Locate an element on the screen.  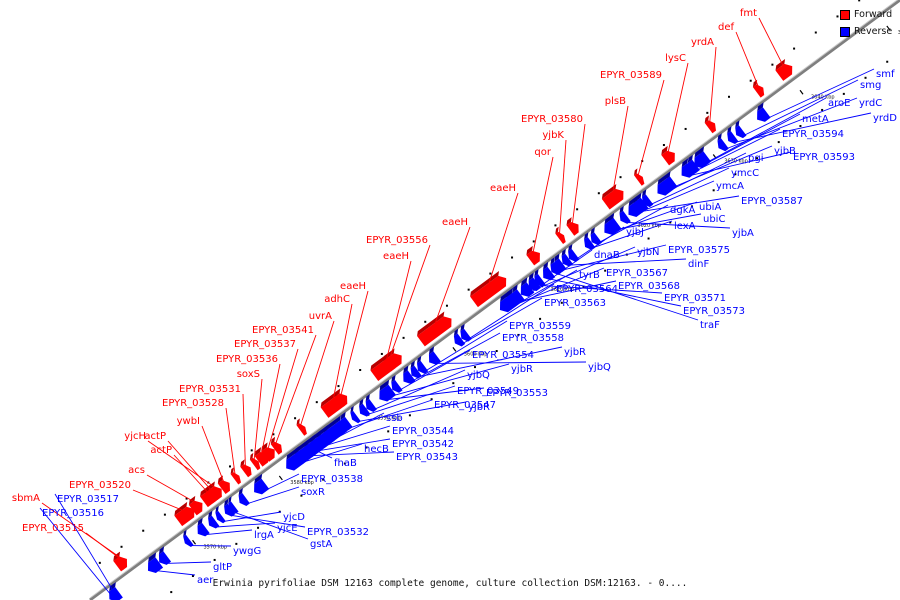
forward-label-0: EPYR_03515 is located at coordinates (53, 528).